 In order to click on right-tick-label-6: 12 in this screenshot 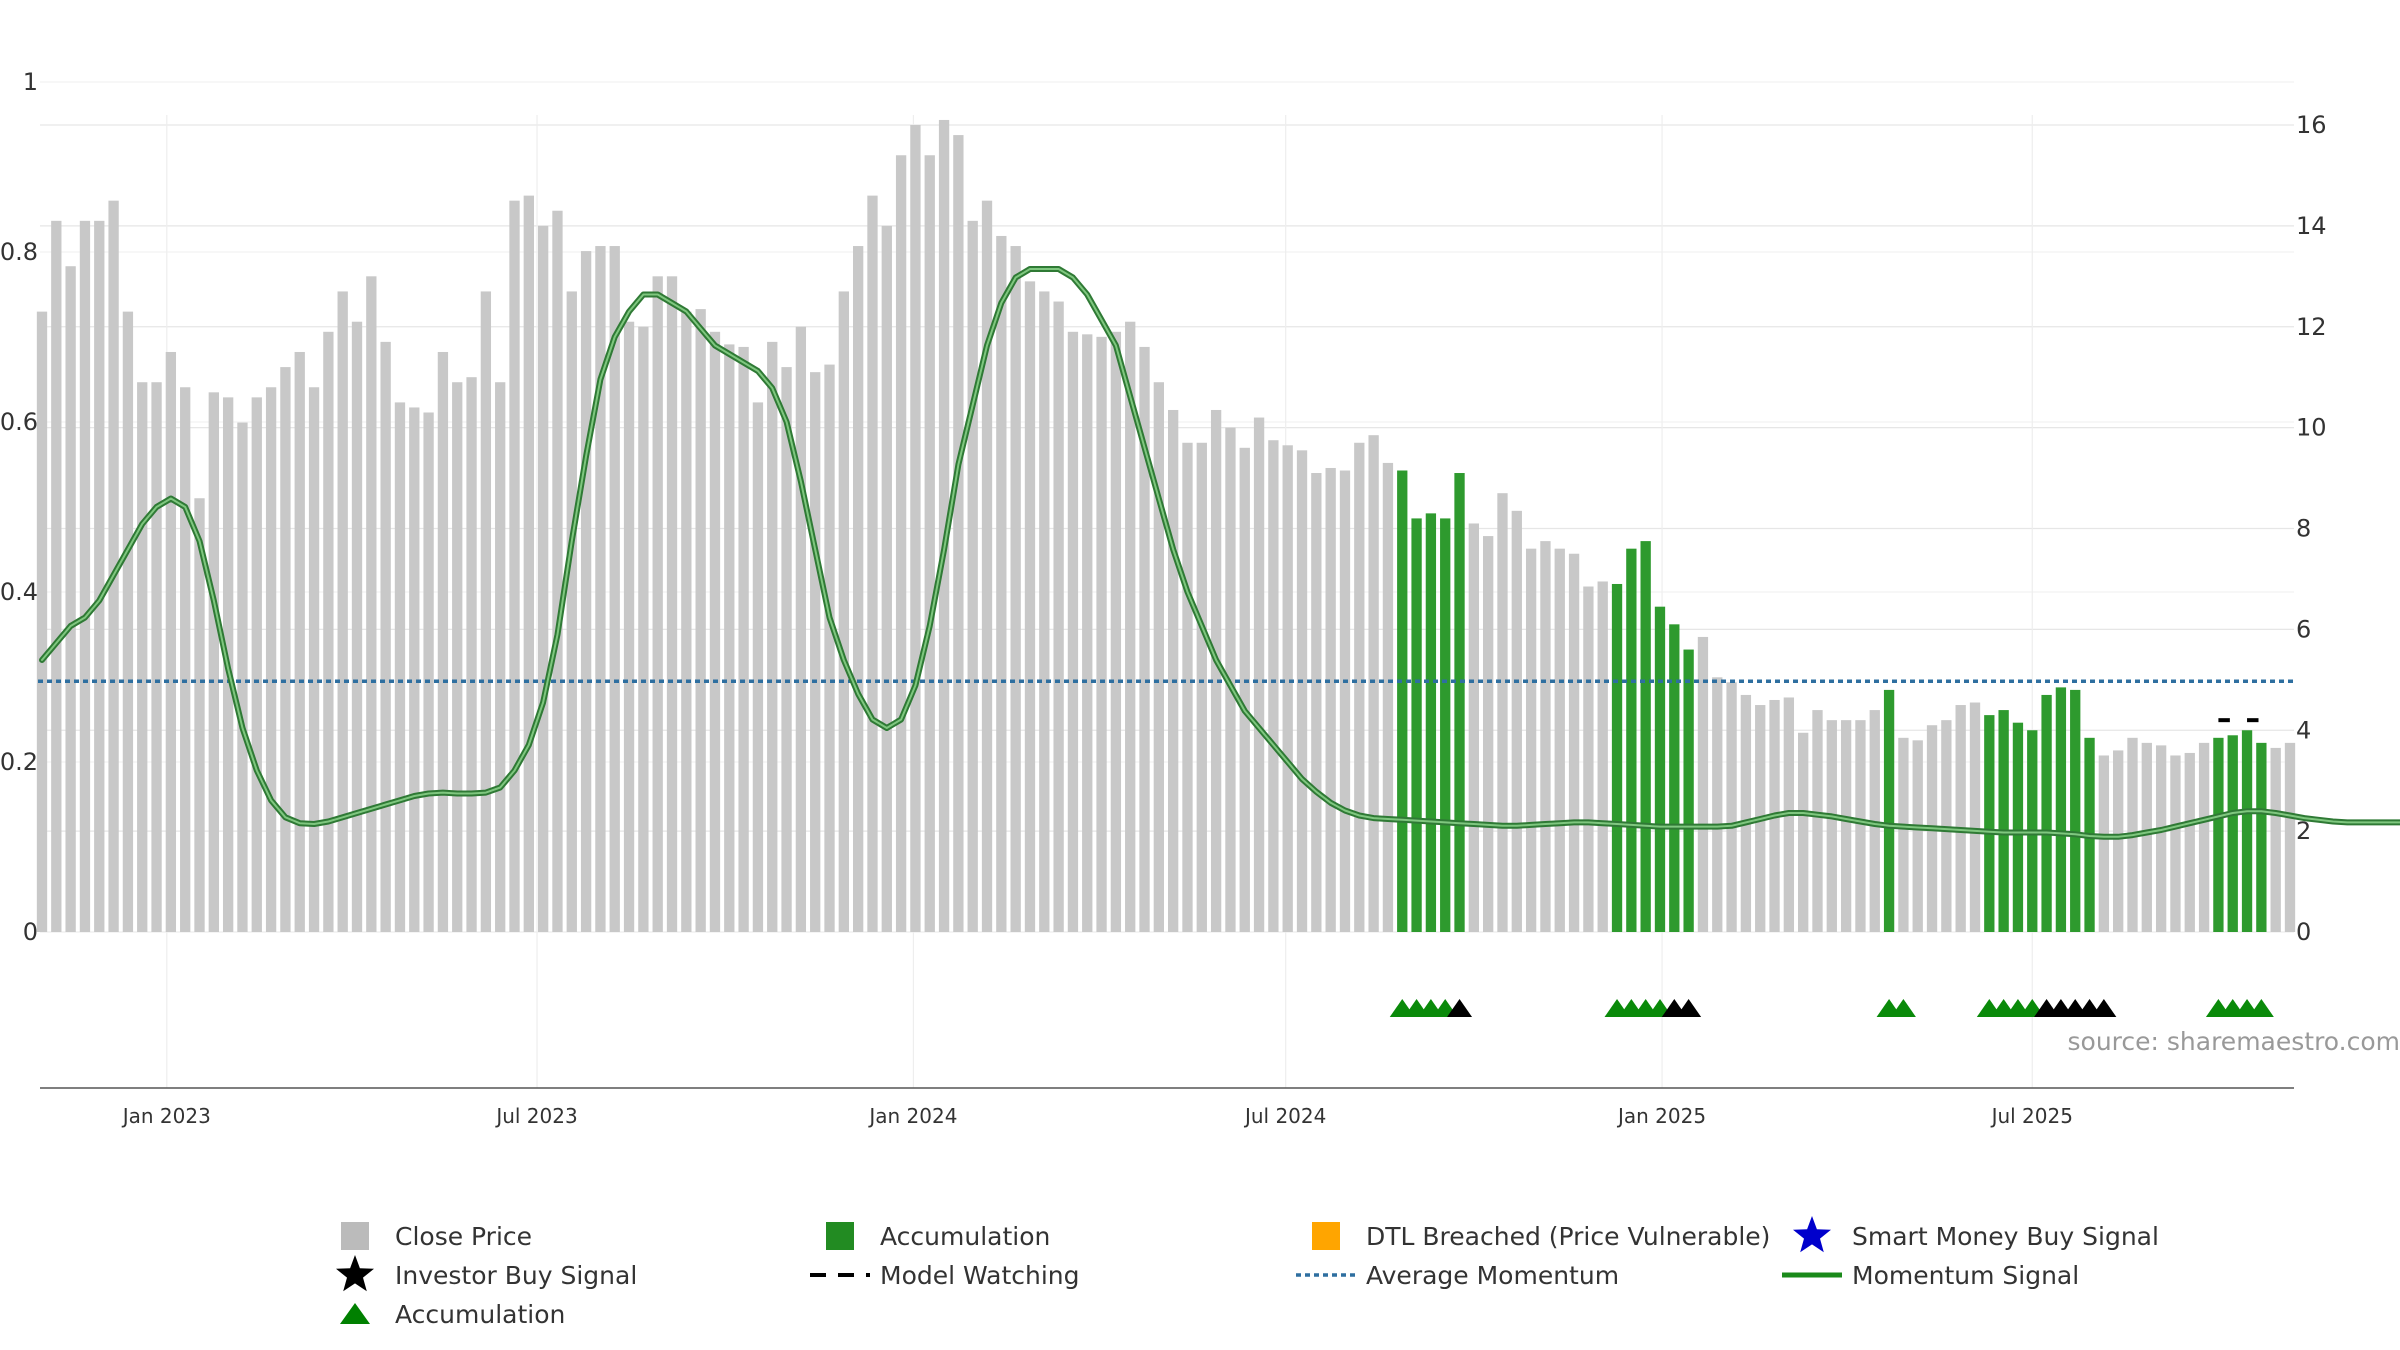, I will do `click(2311, 327)`.